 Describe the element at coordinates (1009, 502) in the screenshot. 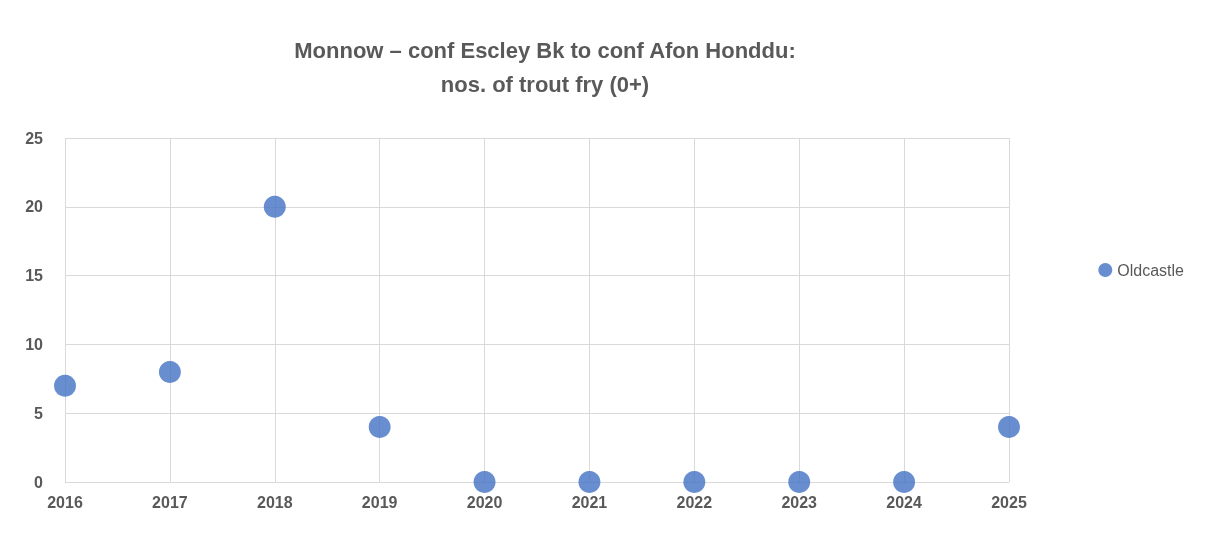

I see `x-tick-label: 2025` at that location.